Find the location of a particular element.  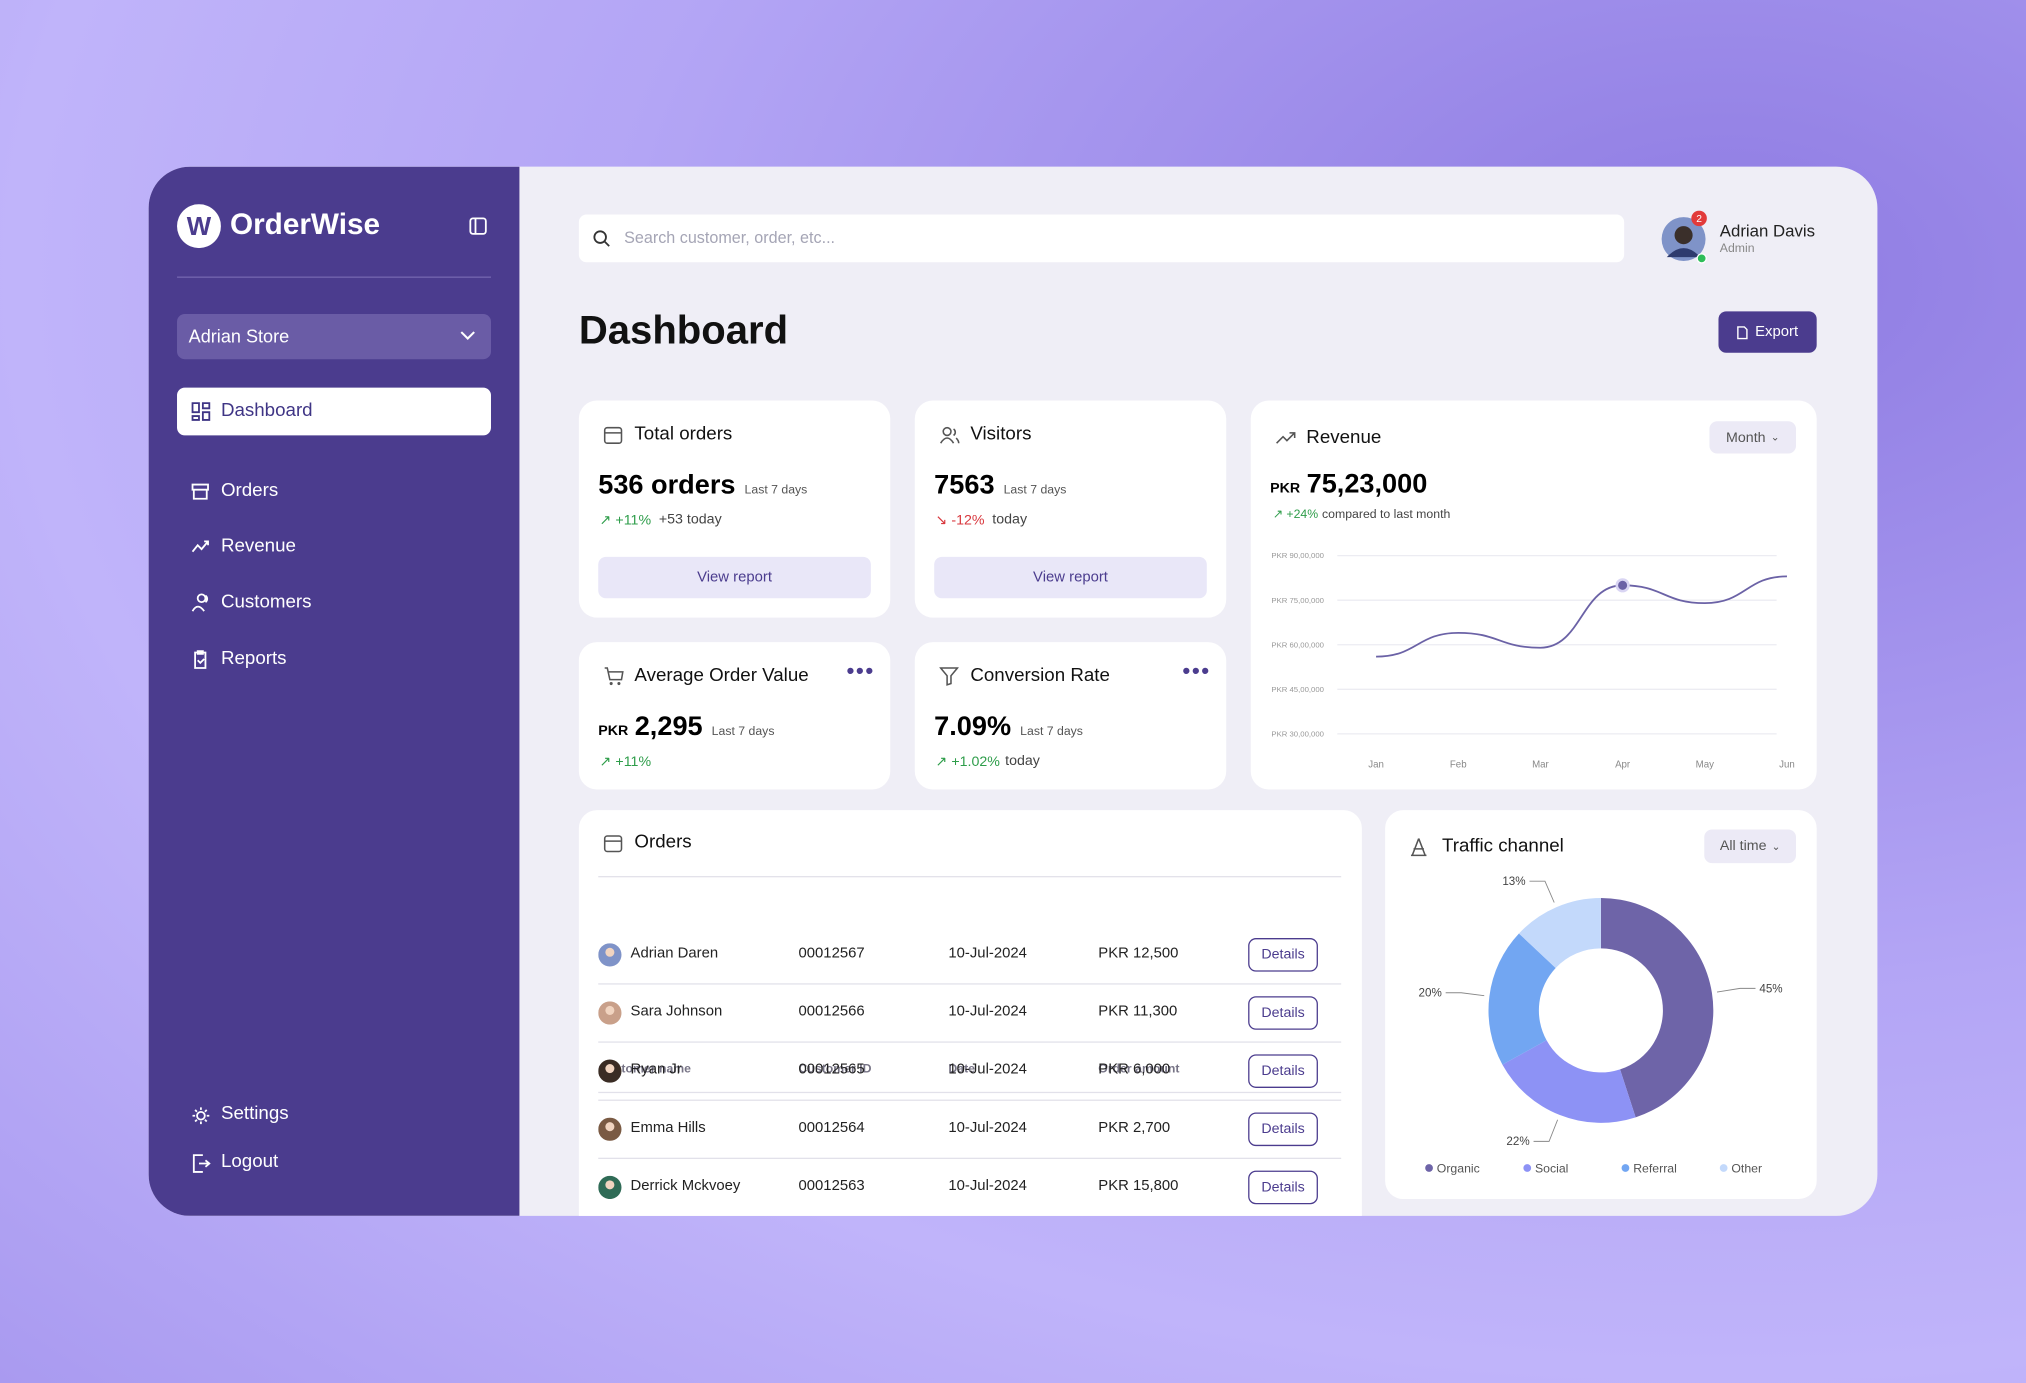

customer-name: Ryan Jr is located at coordinates (656, 1070).